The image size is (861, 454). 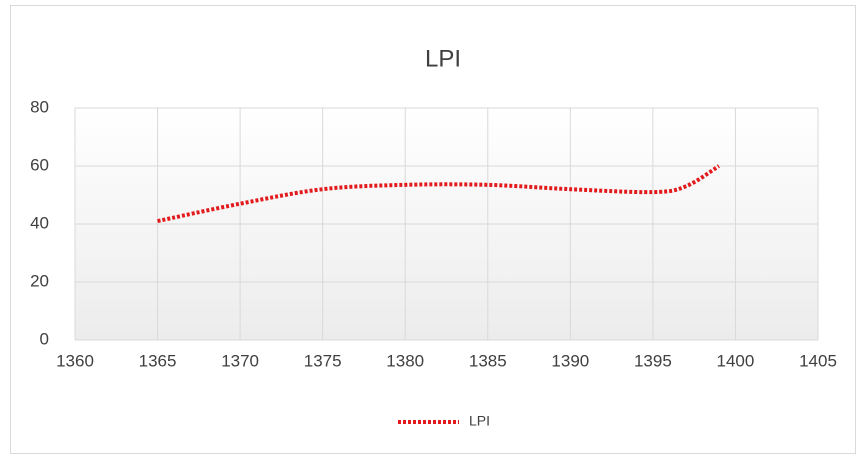 What do you see at coordinates (39, 280) in the screenshot?
I see `y-tick-label: 20` at bounding box center [39, 280].